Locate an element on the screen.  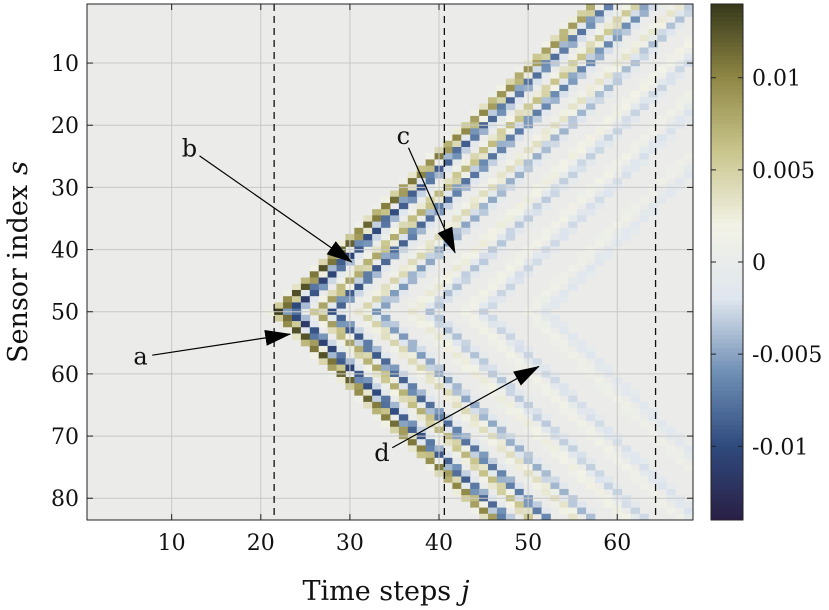
x-tick-label: 40 is located at coordinates (439, 543).